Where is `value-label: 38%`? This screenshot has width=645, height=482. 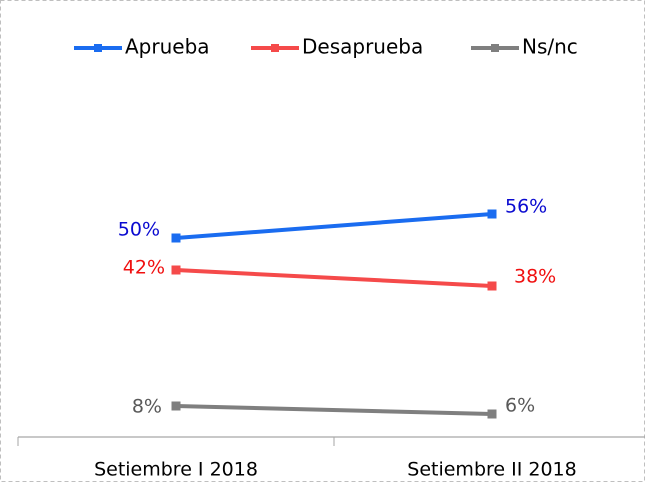
value-label: 38% is located at coordinates (535, 277).